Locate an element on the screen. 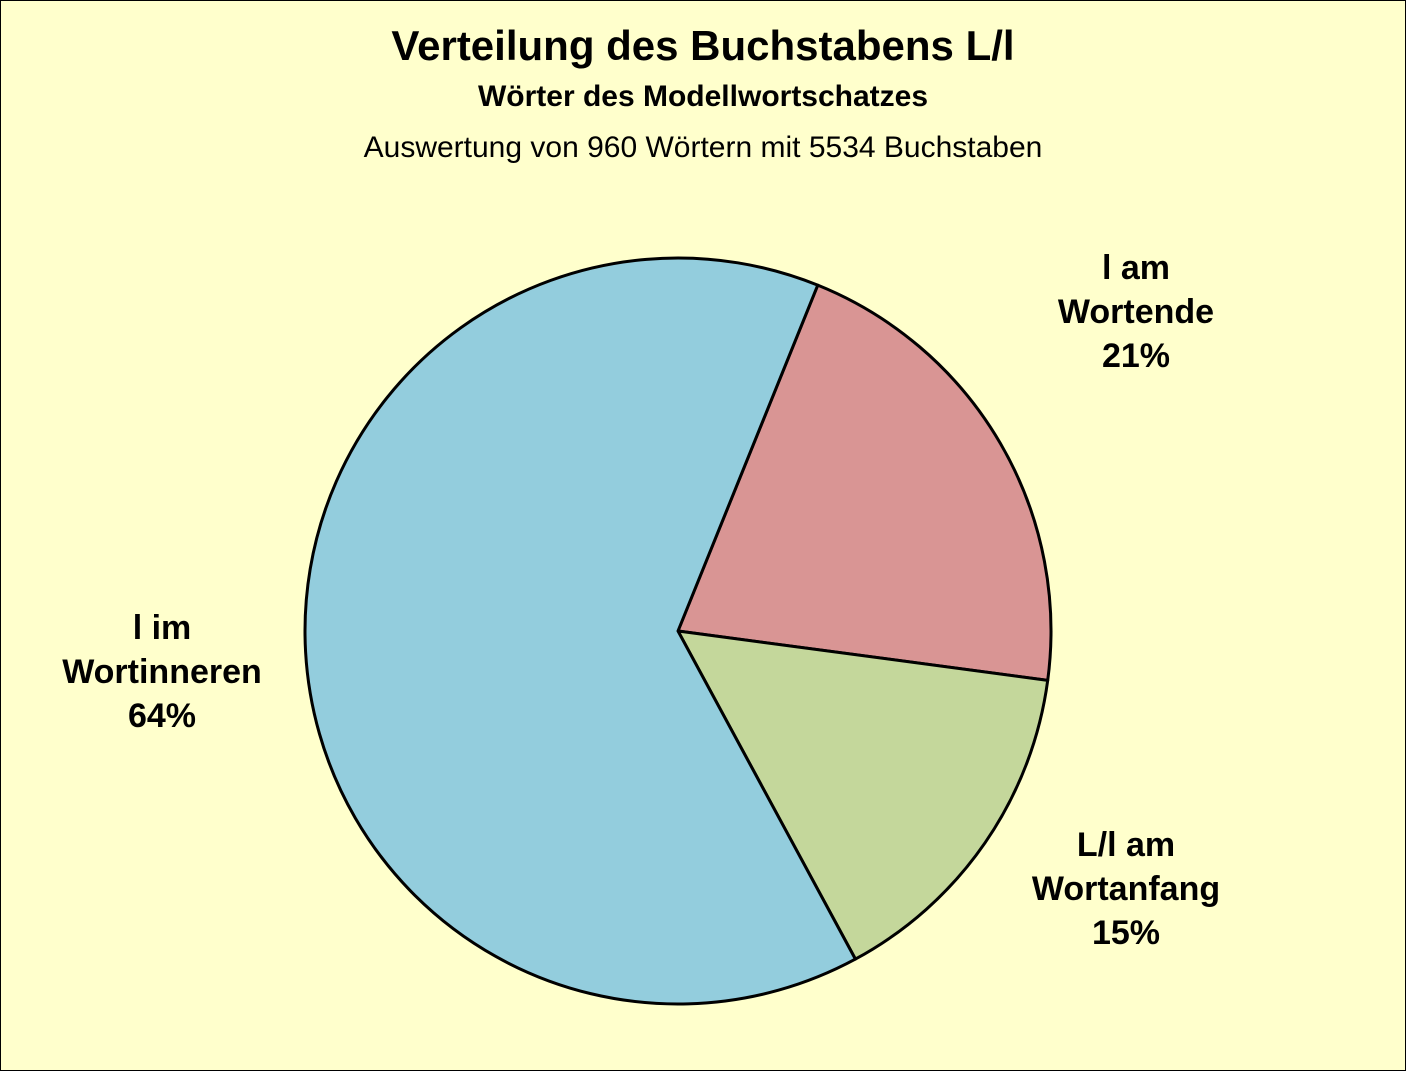 The width and height of the screenshot is (1406, 1071). pie-slice-l-am-wortende is located at coordinates (864, 482).